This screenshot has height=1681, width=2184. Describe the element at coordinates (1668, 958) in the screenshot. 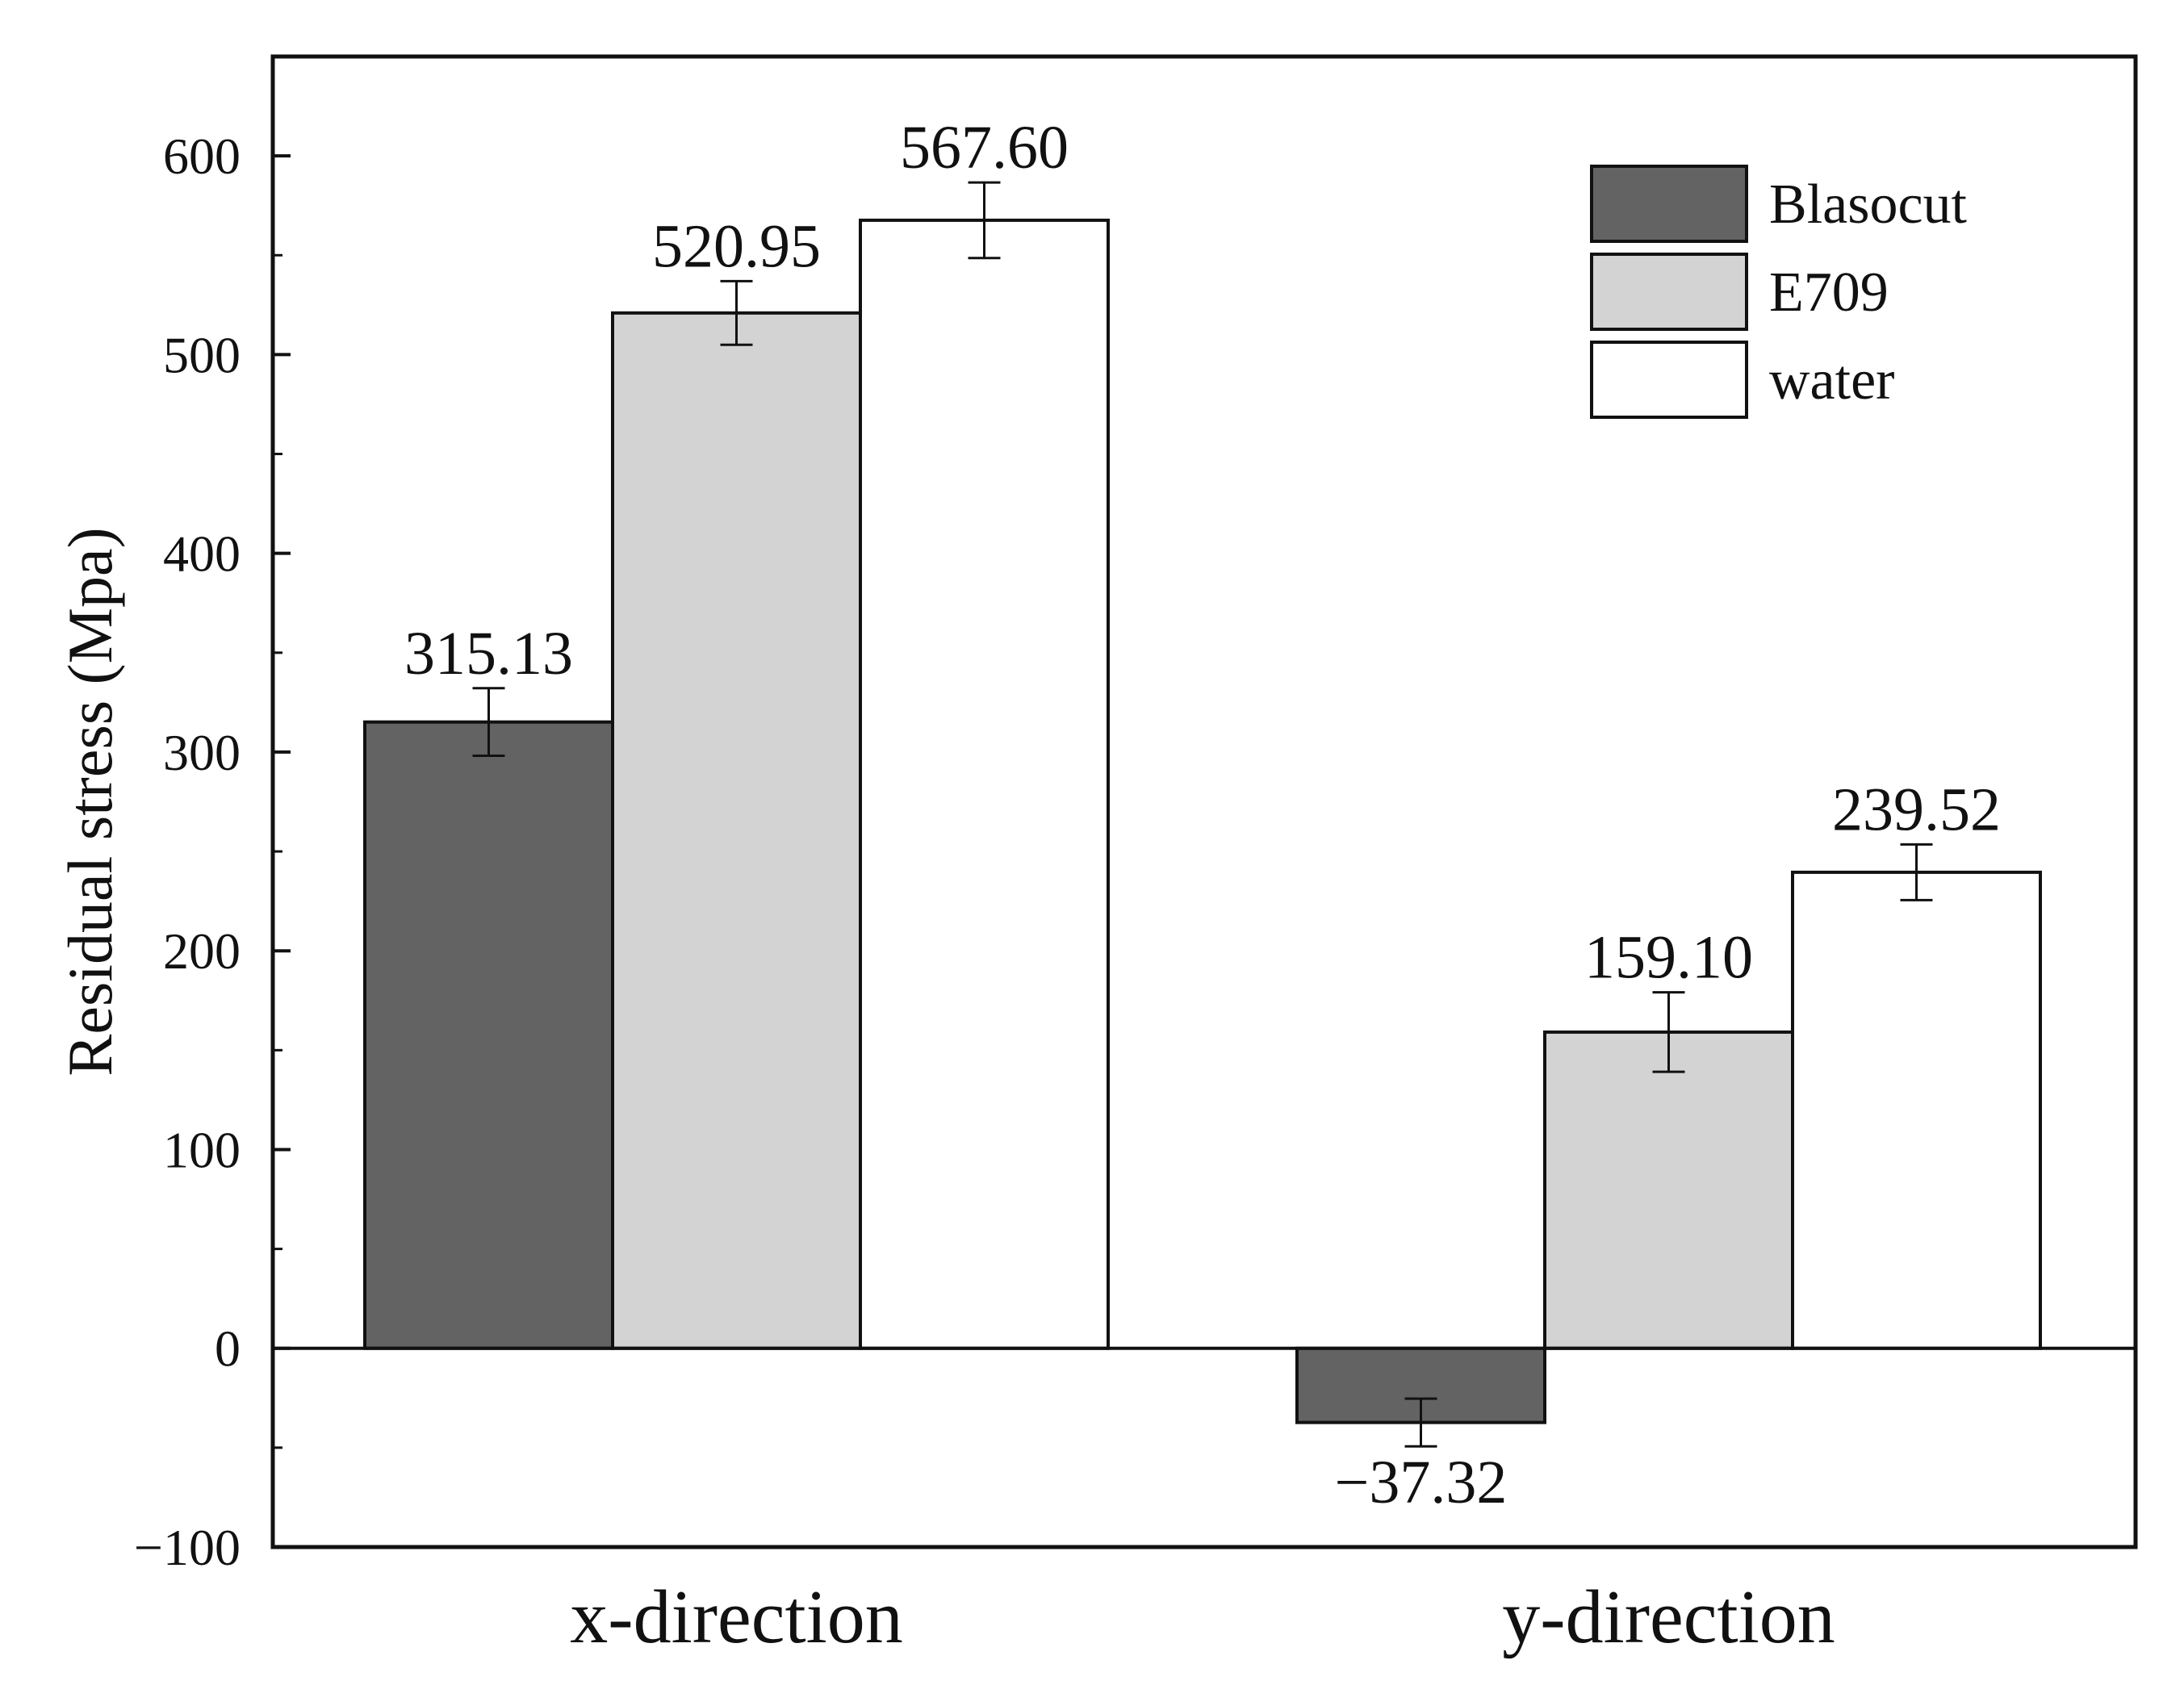

I see `data-label-y-direction-e709: 159.10` at that location.